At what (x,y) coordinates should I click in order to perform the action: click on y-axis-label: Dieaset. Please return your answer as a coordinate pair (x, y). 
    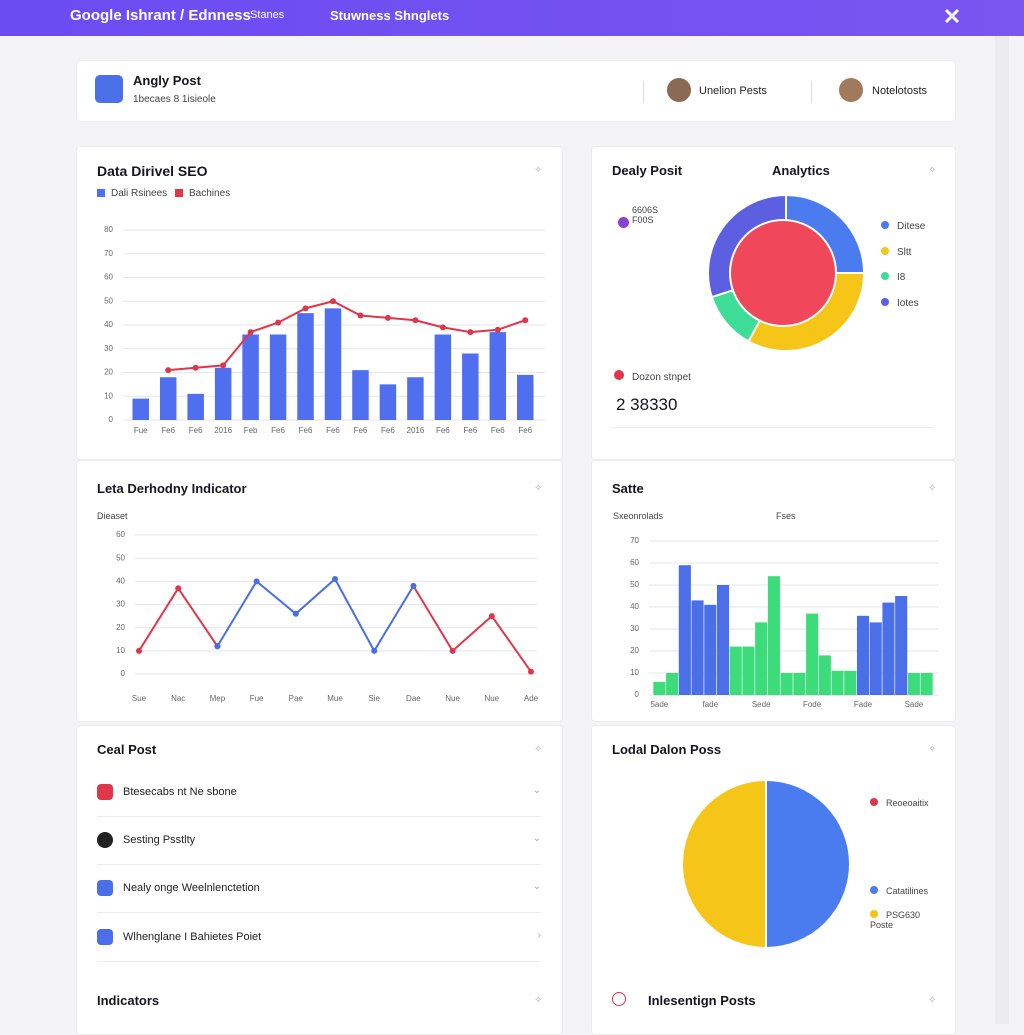
    Looking at the image, I should click on (112, 516).